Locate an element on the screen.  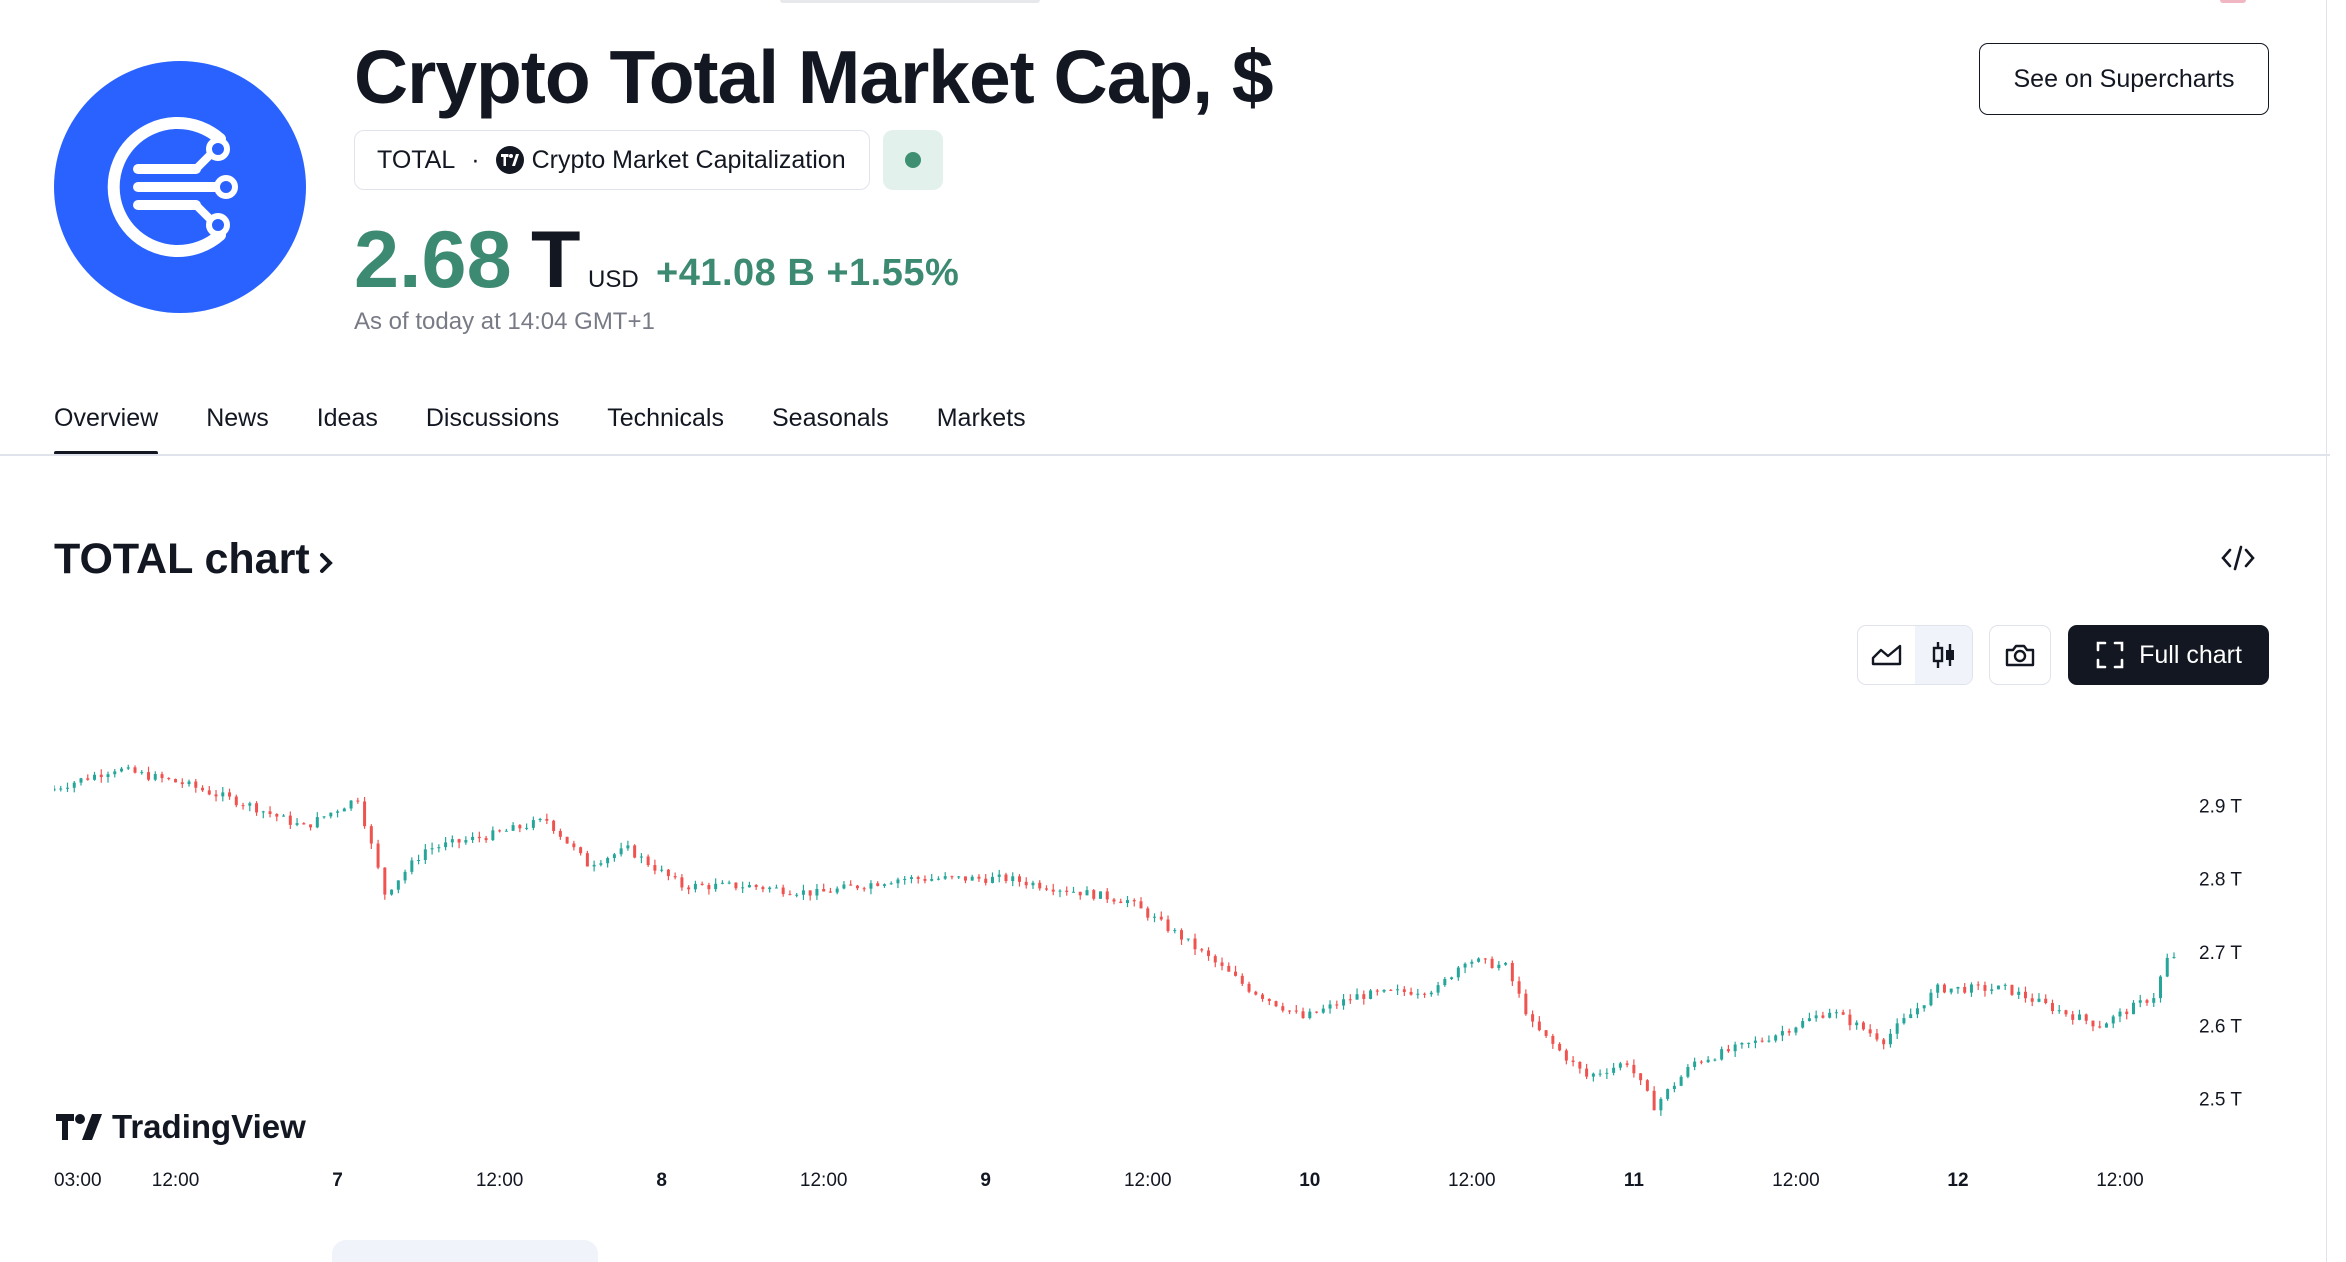
chart-title-link: TOTAL chart is located at coordinates (196, 559).